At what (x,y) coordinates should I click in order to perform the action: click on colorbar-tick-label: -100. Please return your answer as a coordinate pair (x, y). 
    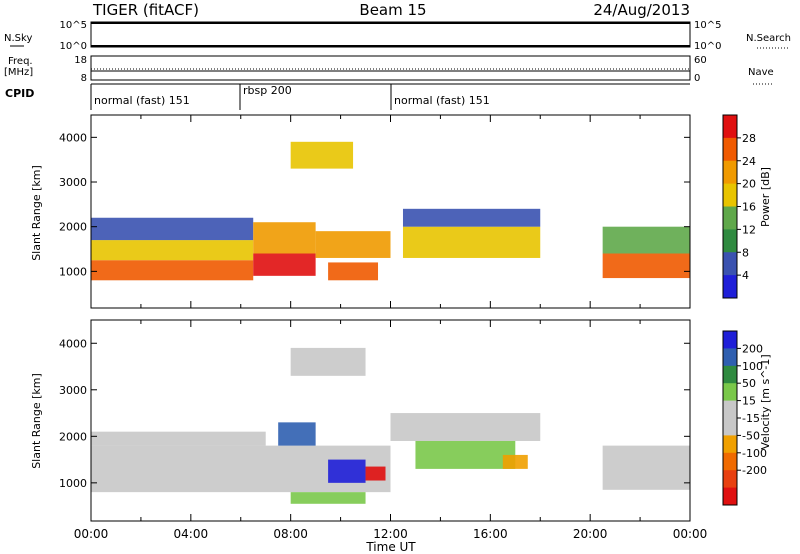
    Looking at the image, I should click on (754, 453).